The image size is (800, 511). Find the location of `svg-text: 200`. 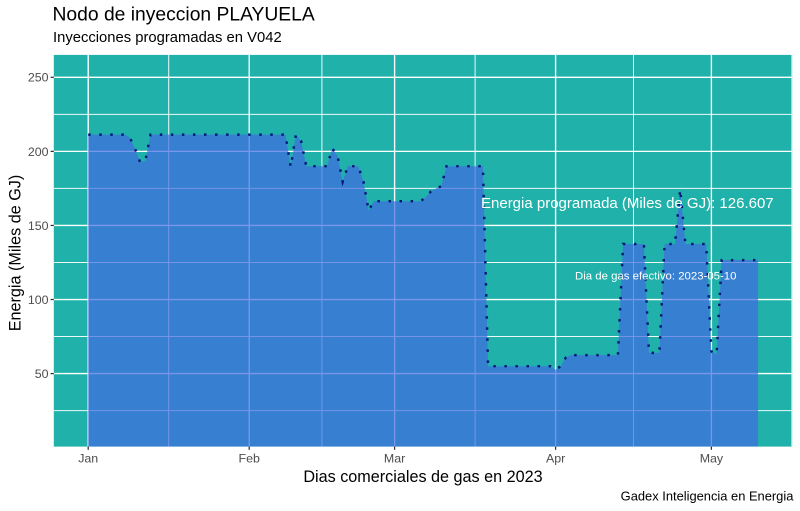

svg-text: 200 is located at coordinates (38, 152).